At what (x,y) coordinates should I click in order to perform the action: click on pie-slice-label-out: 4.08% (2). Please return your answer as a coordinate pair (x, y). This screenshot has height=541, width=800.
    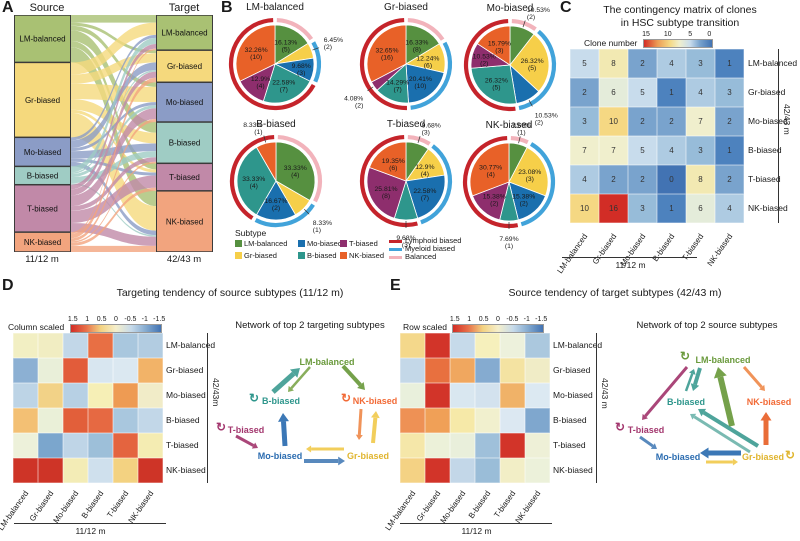
    Looking at the image, I should click on (353, 103).